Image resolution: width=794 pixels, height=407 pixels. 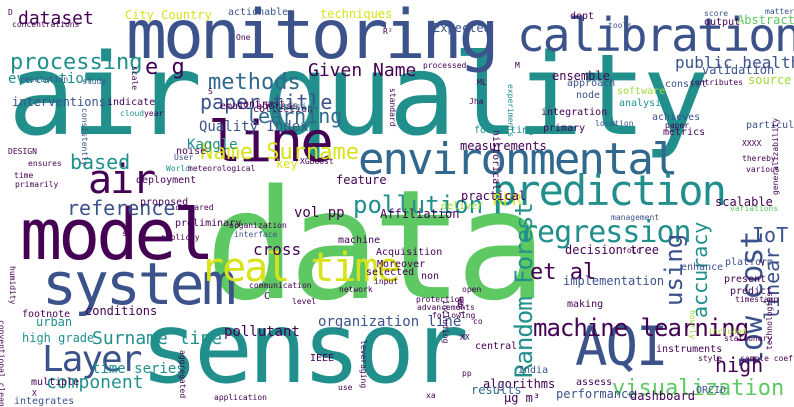 I want to click on word-given-name: Given Name, so click(x=362, y=70).